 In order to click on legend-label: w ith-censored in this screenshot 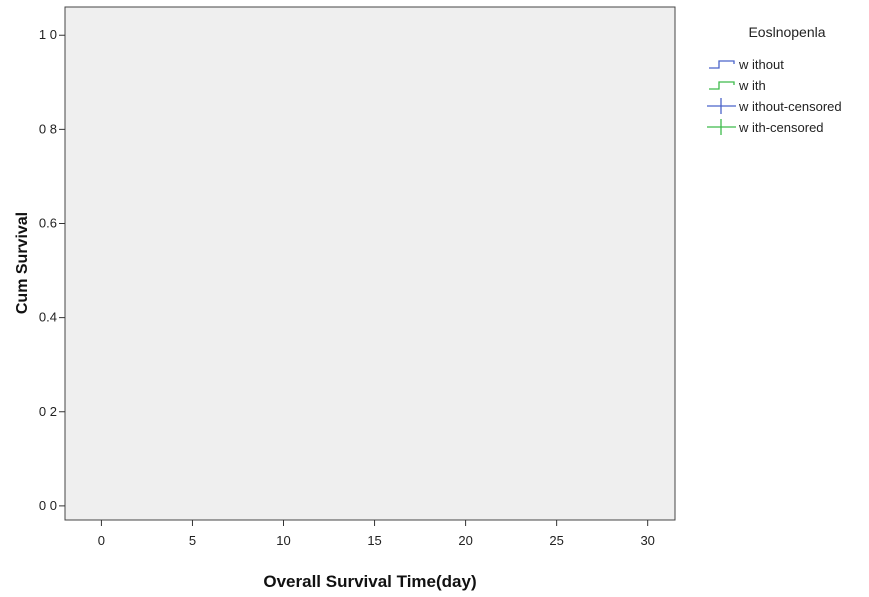, I will do `click(781, 127)`.